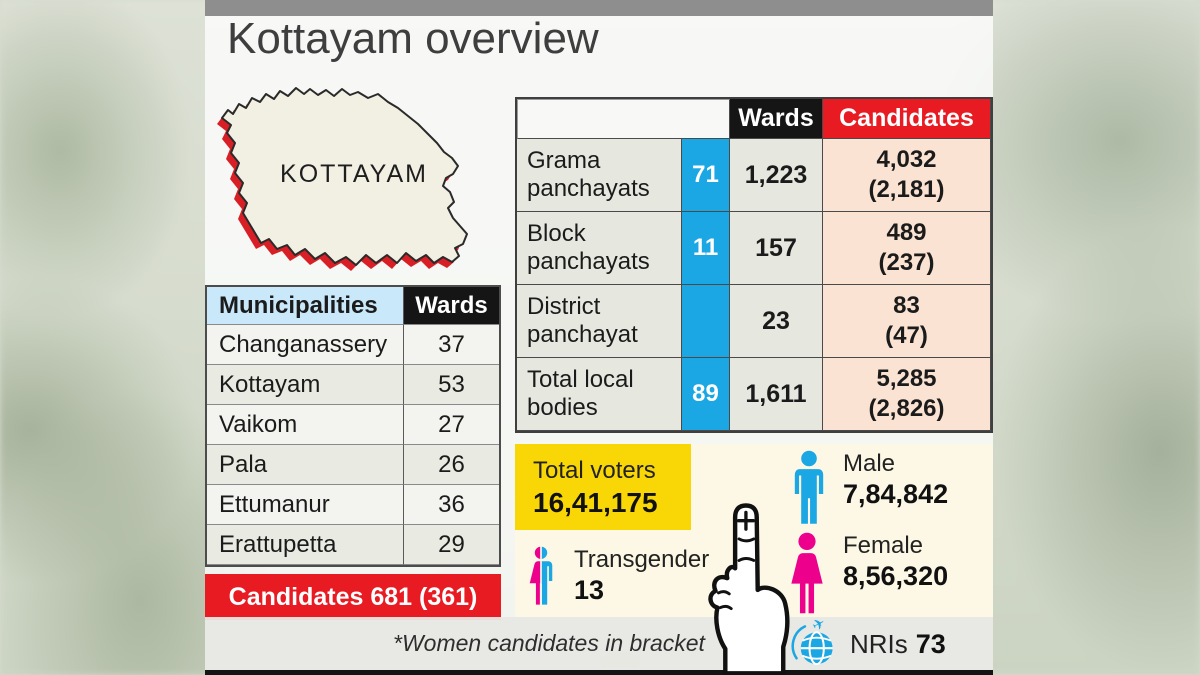  I want to click on footnote-strip: *Women candidates in bracket ✈ NRIs 73, so click(599, 643).